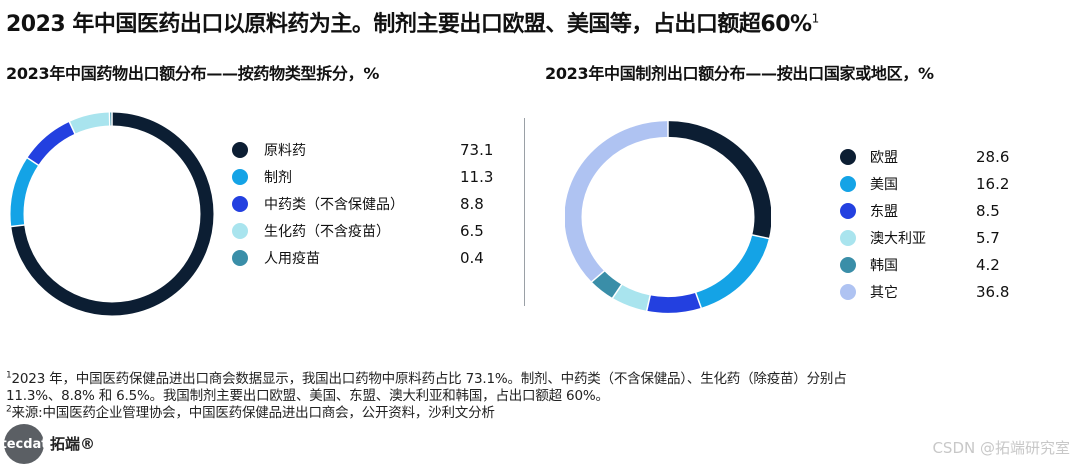 The height and width of the screenshot is (465, 1080). Describe the element at coordinates (524, 212) in the screenshot. I see `chart-divider` at that location.